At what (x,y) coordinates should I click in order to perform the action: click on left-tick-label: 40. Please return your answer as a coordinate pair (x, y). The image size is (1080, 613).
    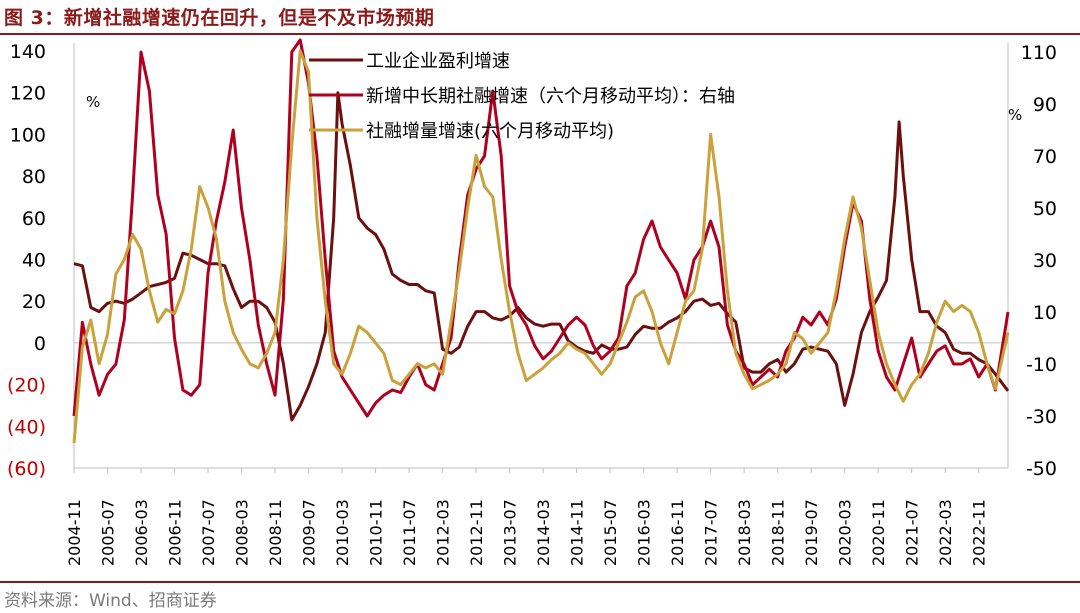
    Looking at the image, I should click on (34, 261).